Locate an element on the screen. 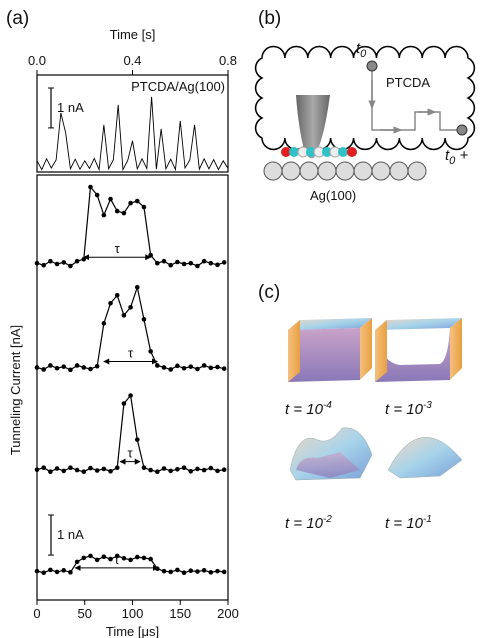 This screenshot has height=638, width=482. diagram-b: t0 PTCDA t0 + Ag(100) is located at coordinates (365, 121).